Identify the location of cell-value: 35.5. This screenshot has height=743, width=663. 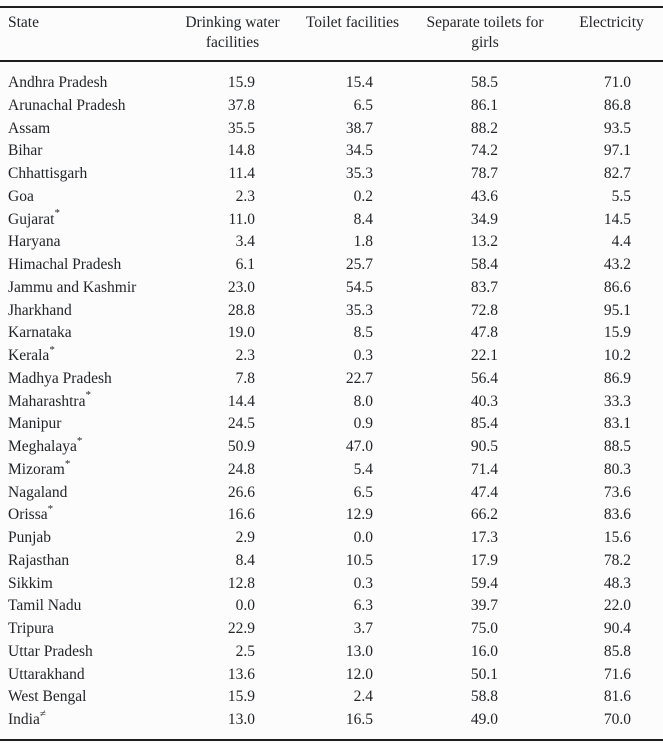
(241, 128).